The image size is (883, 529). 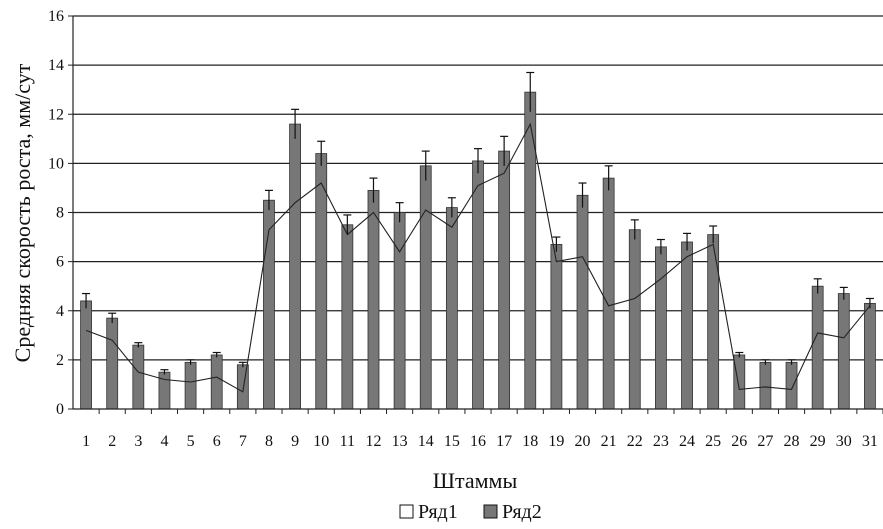 I want to click on x-tick-label: 14, so click(x=426, y=441).